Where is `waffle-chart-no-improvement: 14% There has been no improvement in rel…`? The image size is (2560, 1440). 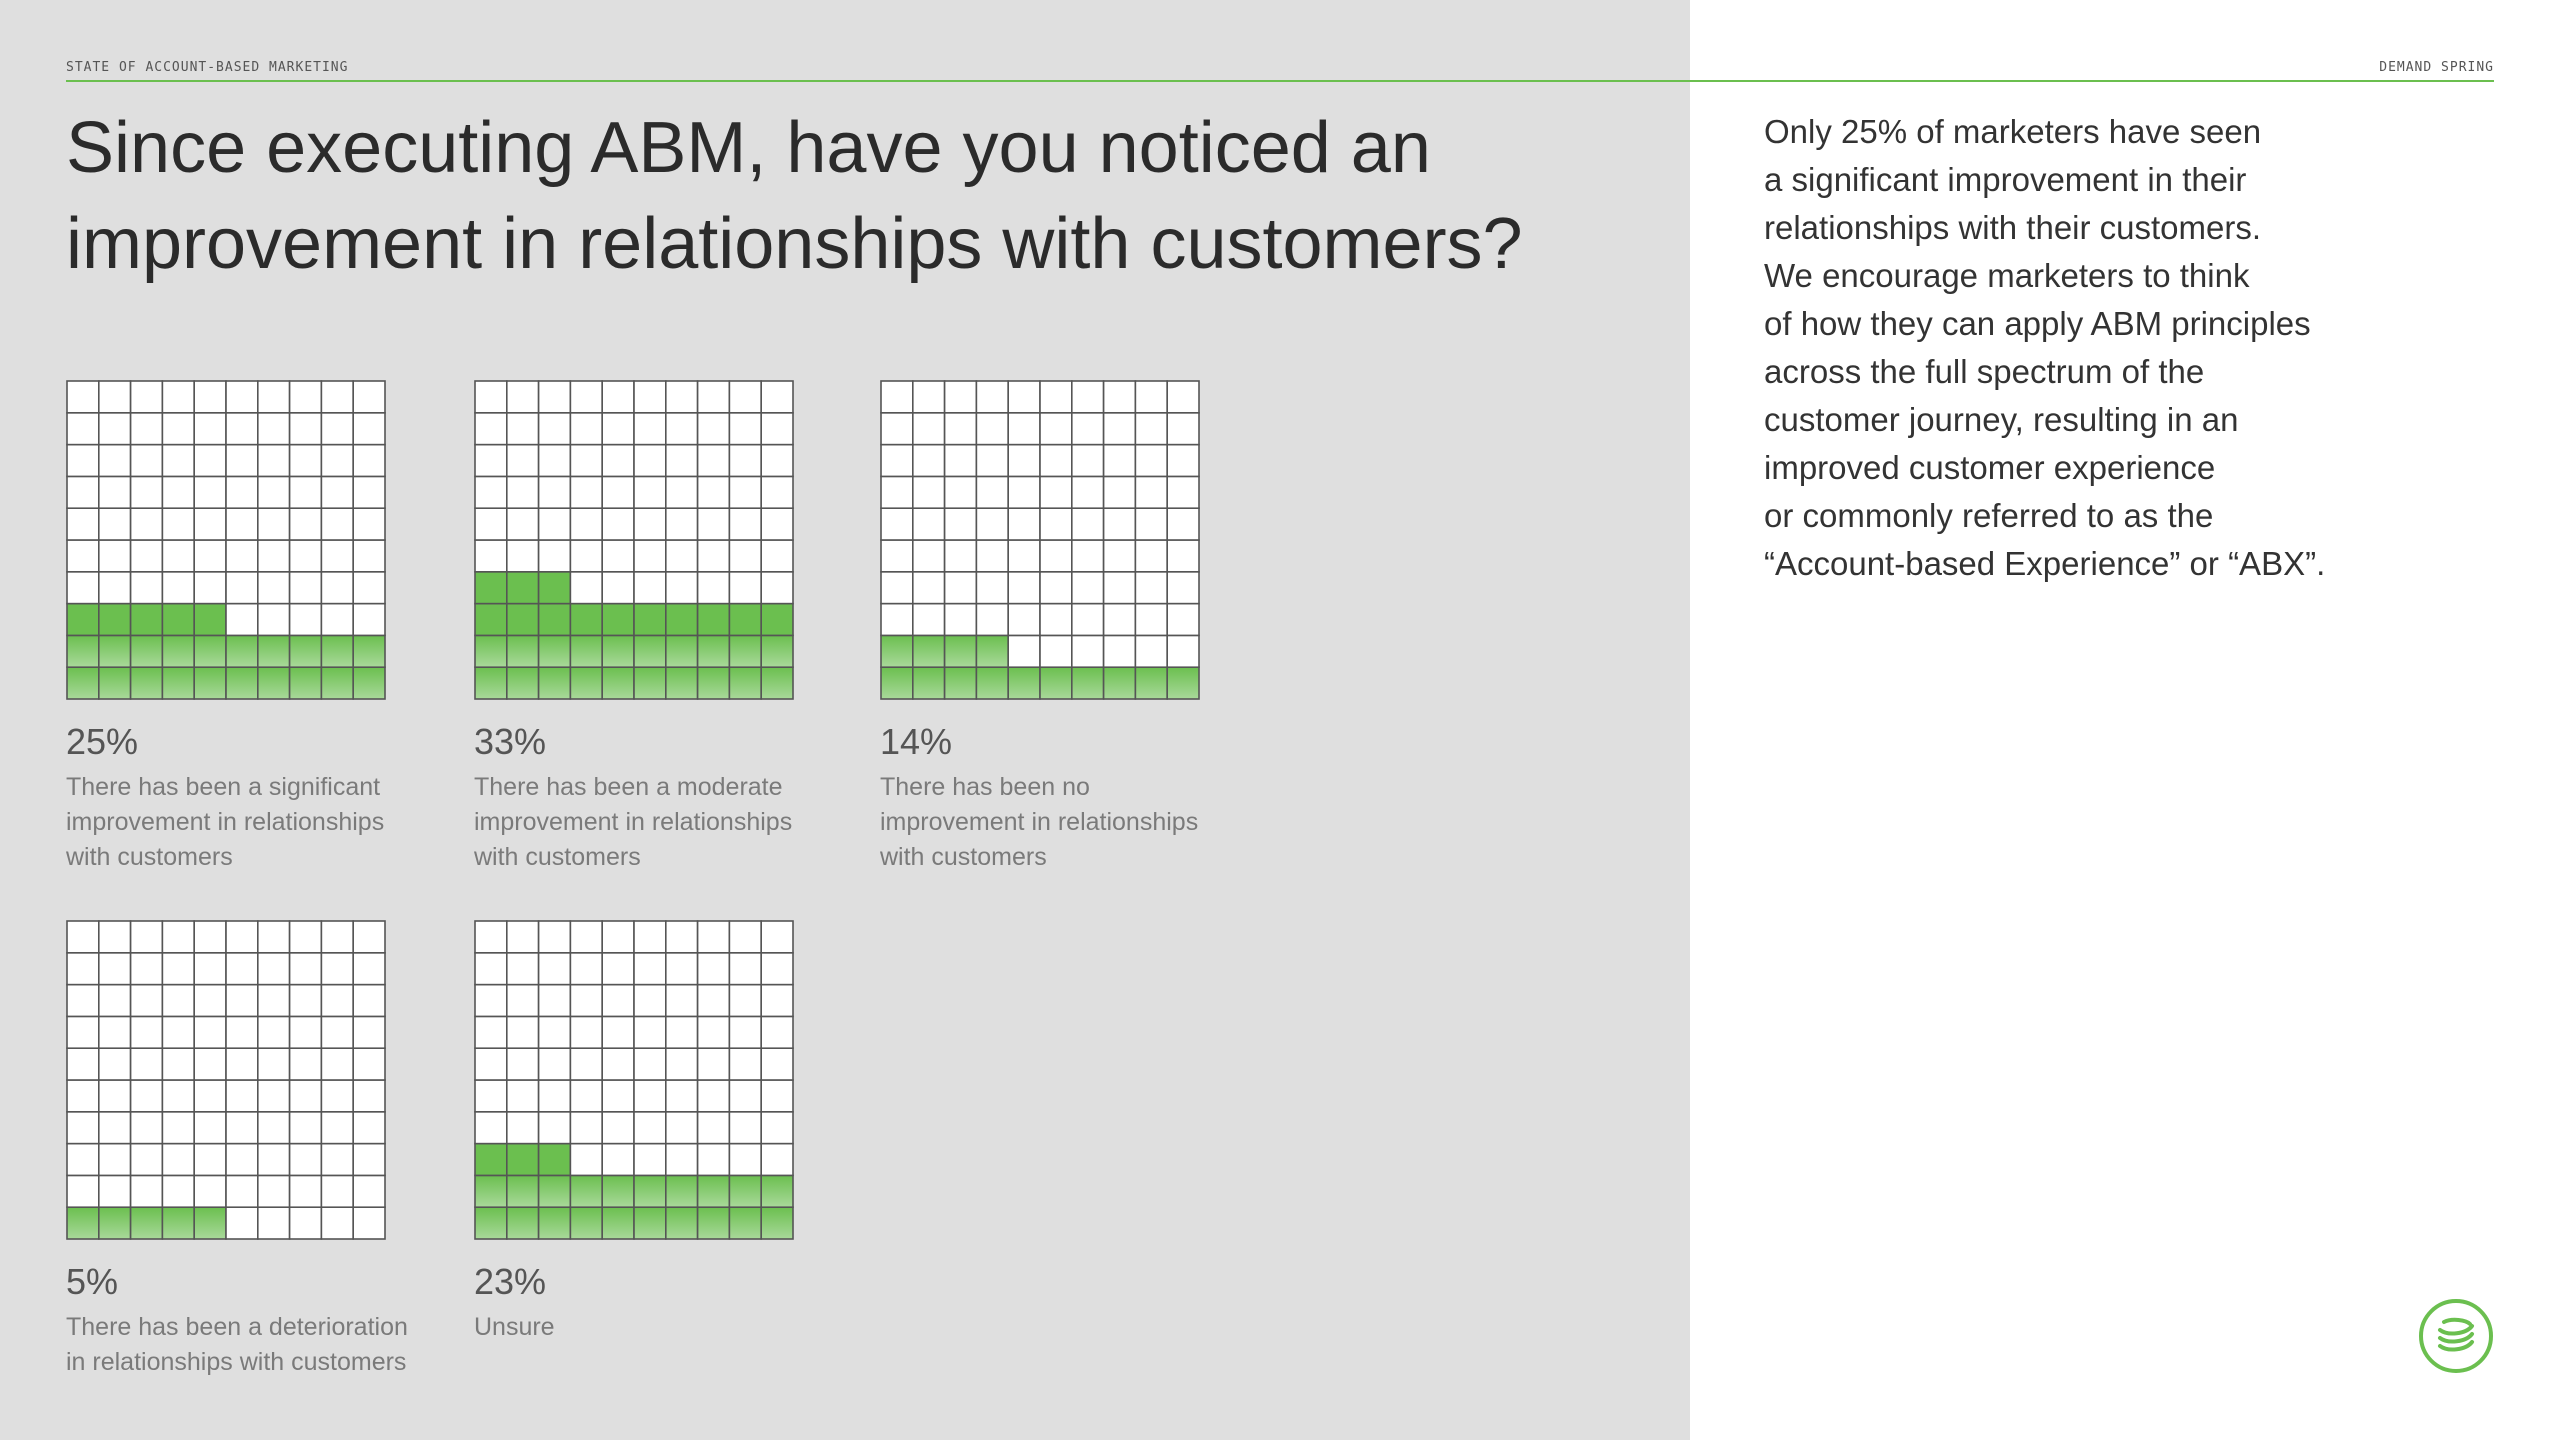 waffle-chart-no-improvement: 14% There has been no improvement in rel… is located at coordinates (1070, 627).